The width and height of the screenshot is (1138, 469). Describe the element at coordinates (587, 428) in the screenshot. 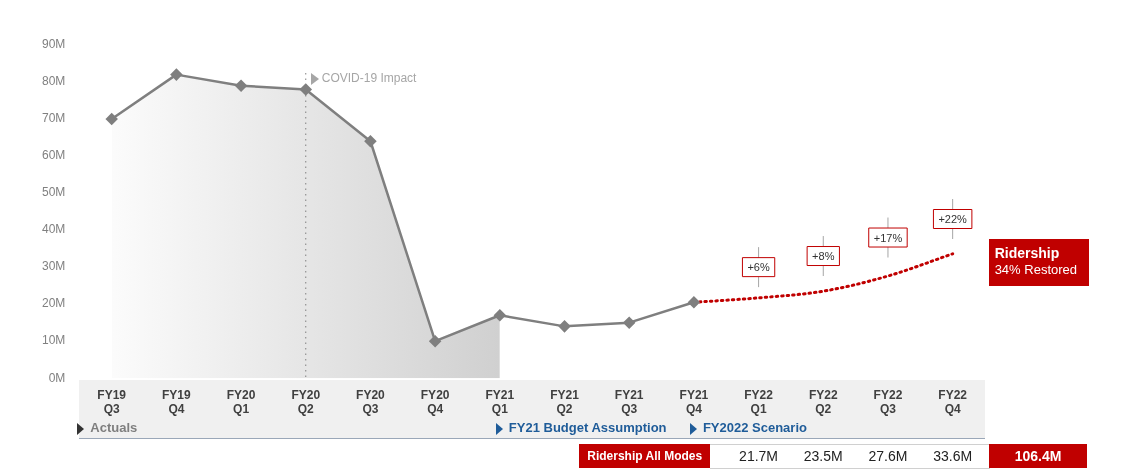

I see `text: FY21 Budget Assumption` at that location.